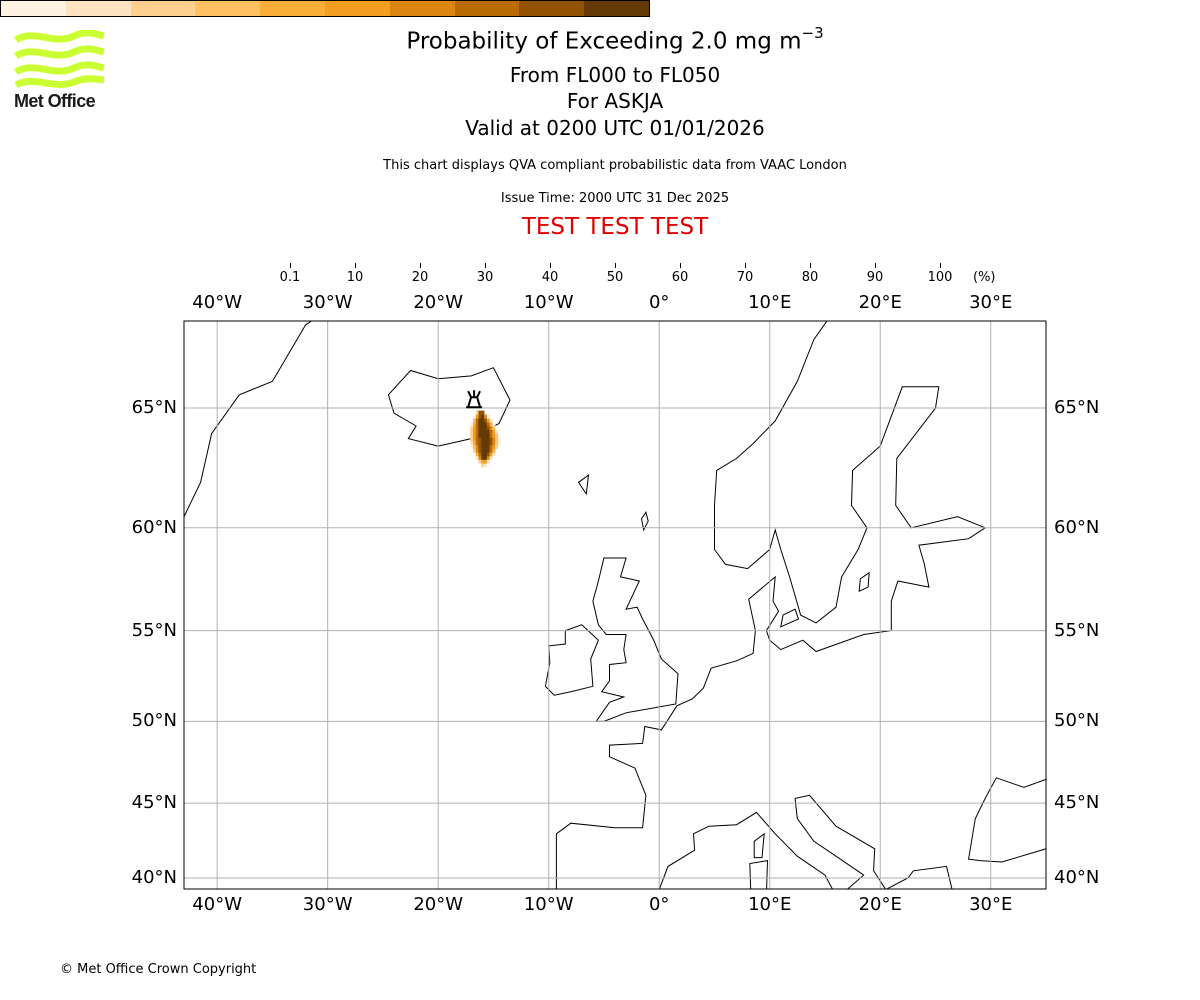 This screenshot has height=1000, width=1200. What do you see at coordinates (1077, 527) in the screenshot?
I see `lat-label-right: 60°N` at bounding box center [1077, 527].